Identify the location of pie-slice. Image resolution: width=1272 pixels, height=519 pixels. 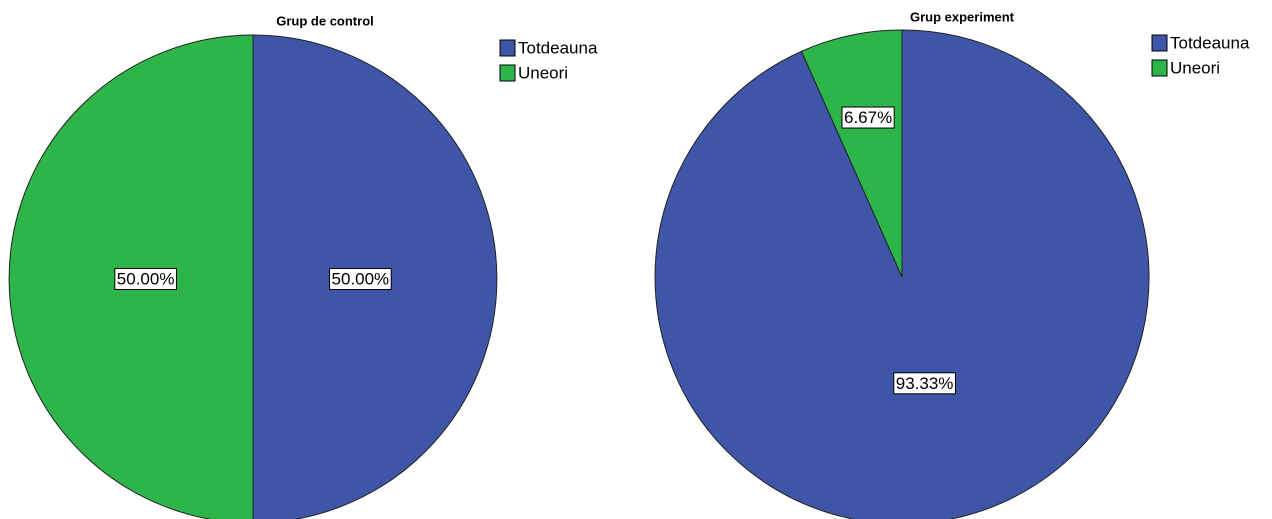
(851, 153).